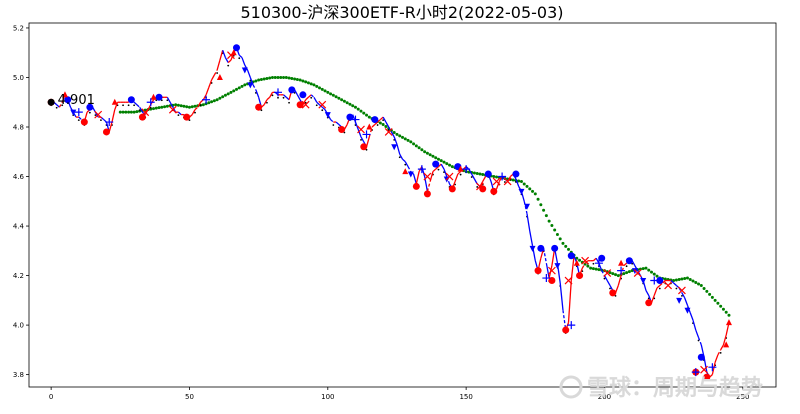  Describe the element at coordinates (18, 128) in the screenshot. I see `y-tick-label: 4.8` at that location.